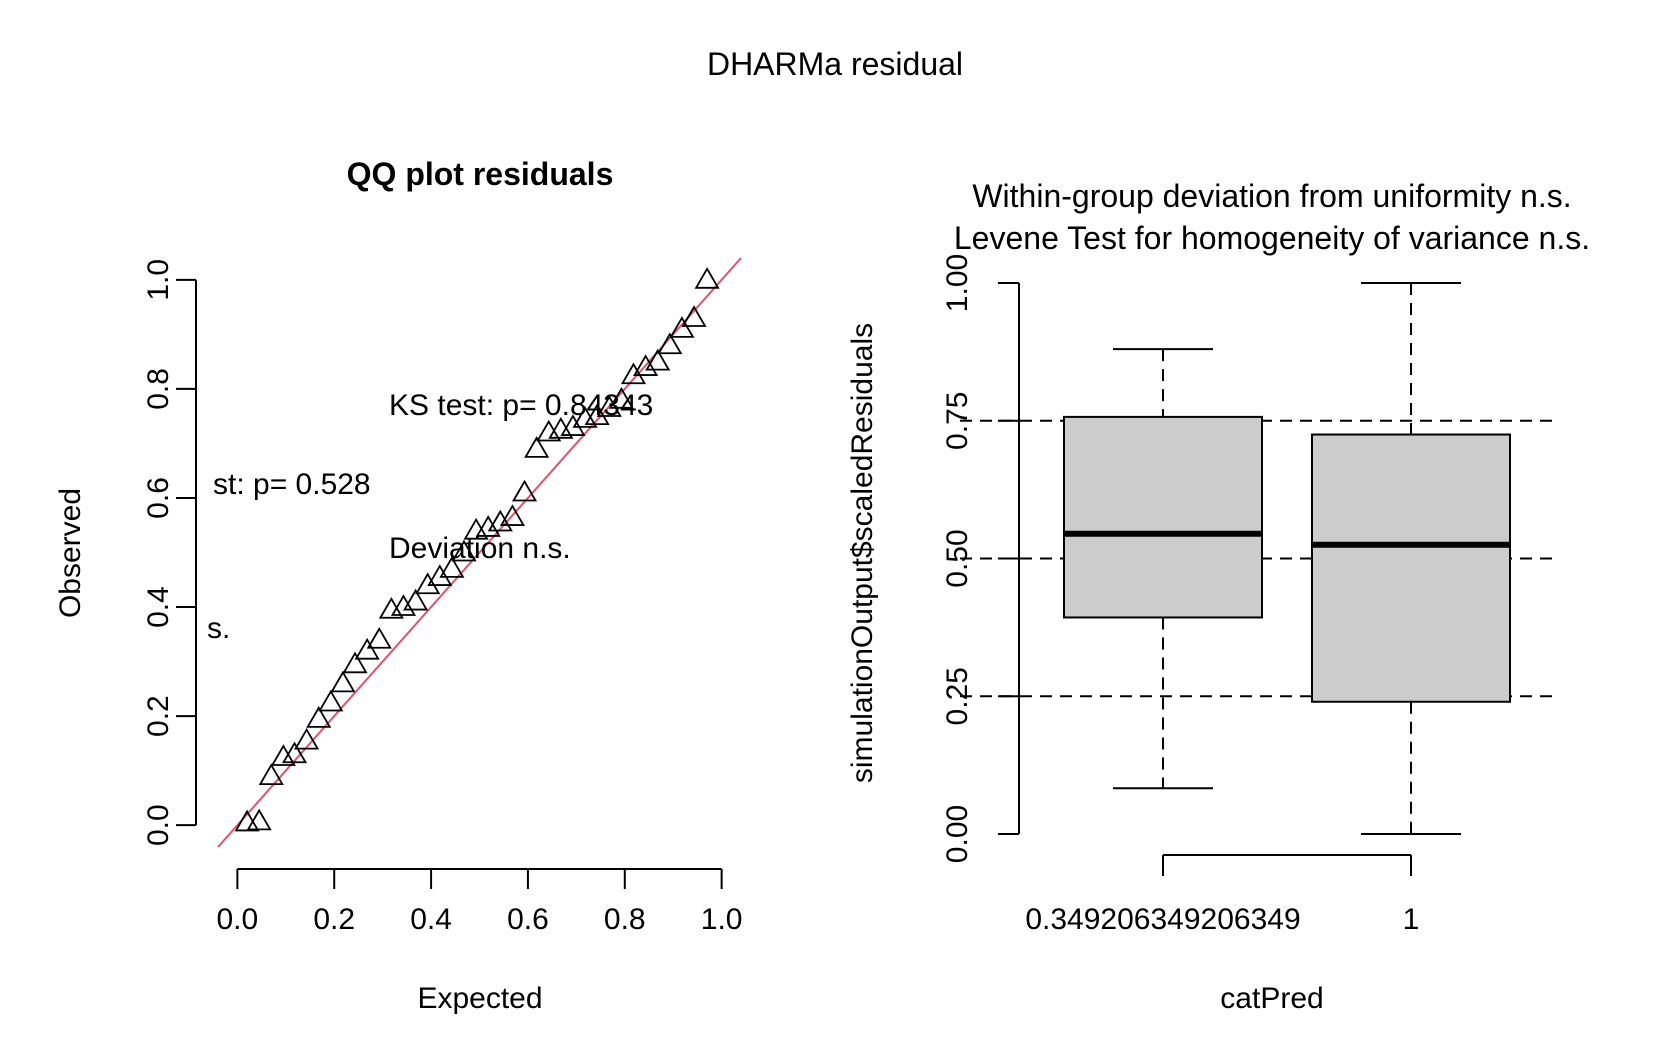 The image size is (1661, 1058). I want to click on qq-annotation-dispersion: st: p= 0.528, so click(292, 484).